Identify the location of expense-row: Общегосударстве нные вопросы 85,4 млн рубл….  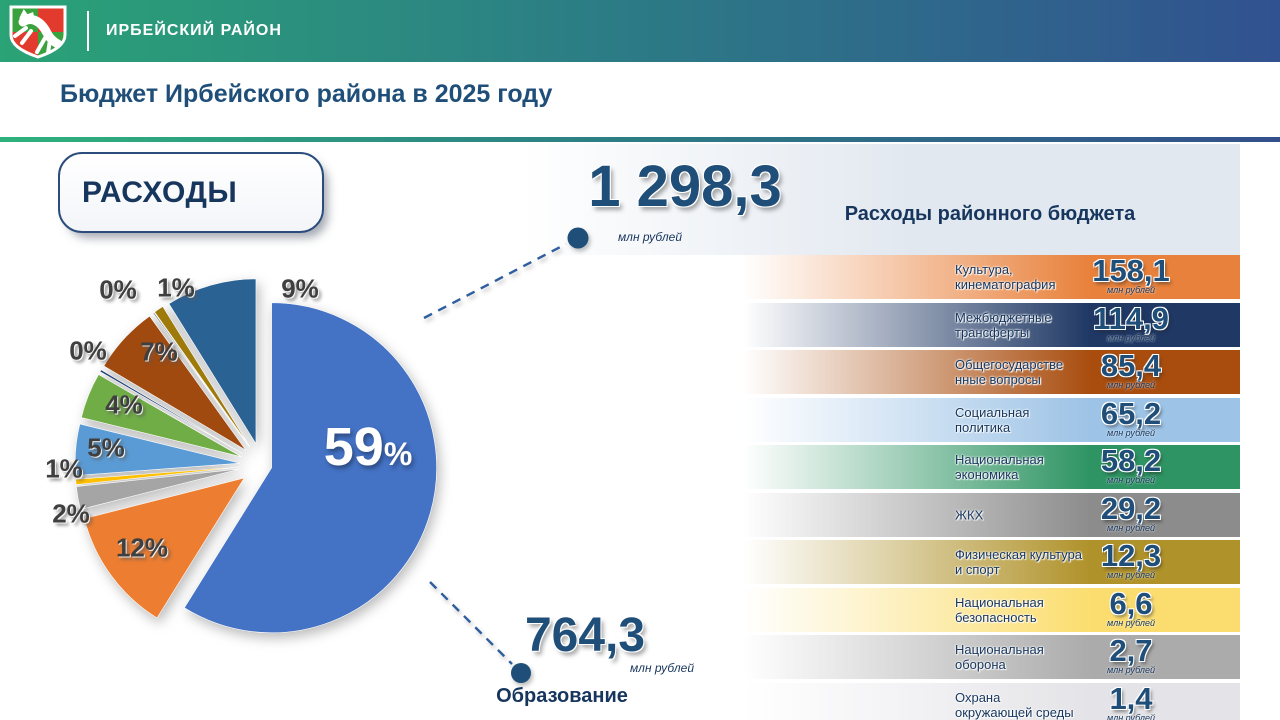
(991, 372).